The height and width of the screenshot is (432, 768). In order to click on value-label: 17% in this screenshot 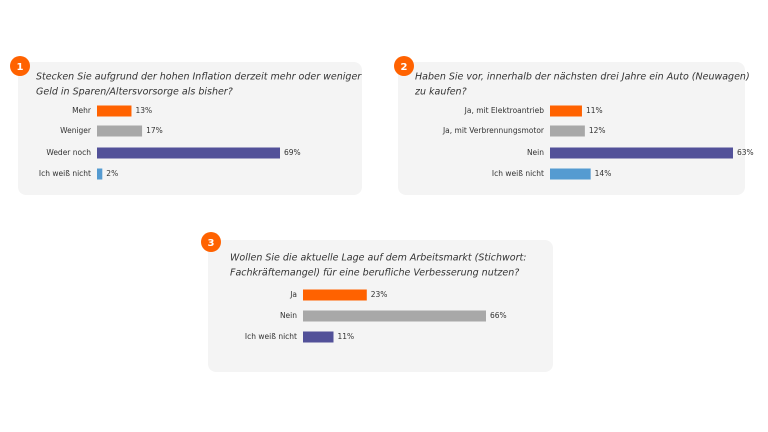, I will do `click(154, 130)`.